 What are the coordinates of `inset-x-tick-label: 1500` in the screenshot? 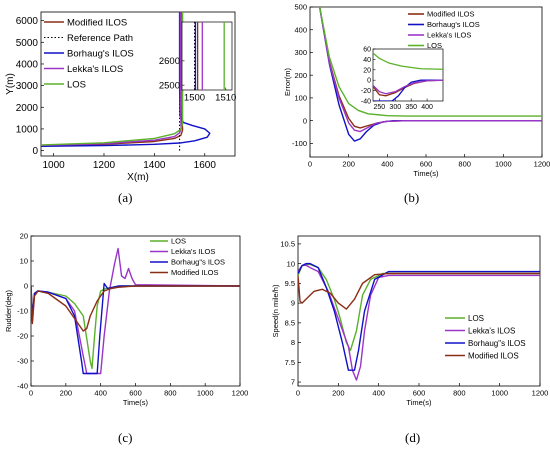 It's located at (194, 98).